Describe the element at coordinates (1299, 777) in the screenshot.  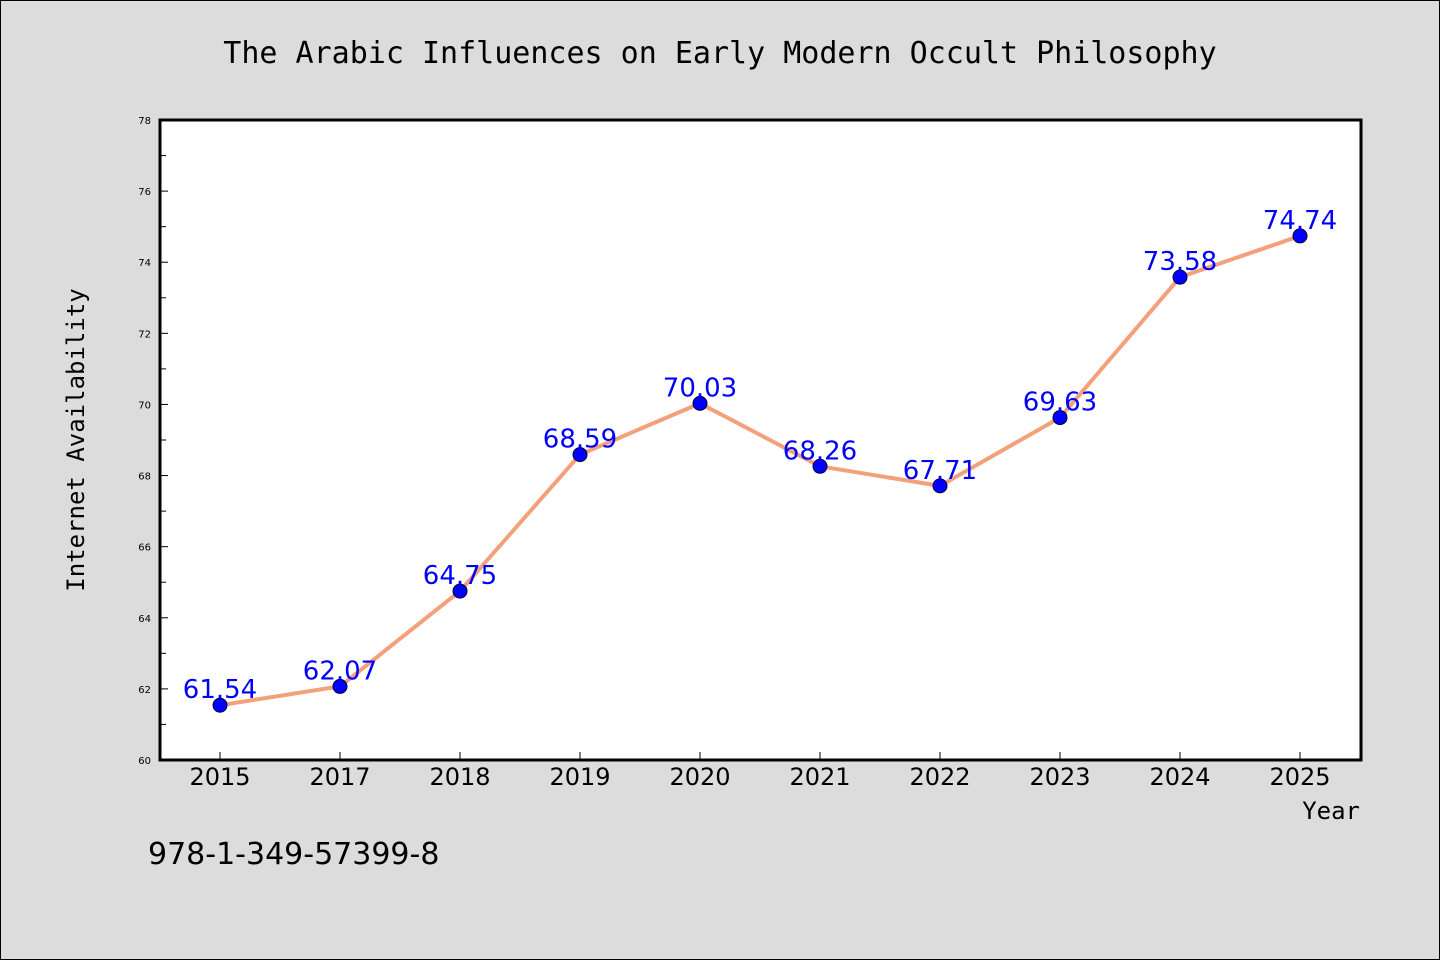
I see `x-tick-label: 2025` at that location.